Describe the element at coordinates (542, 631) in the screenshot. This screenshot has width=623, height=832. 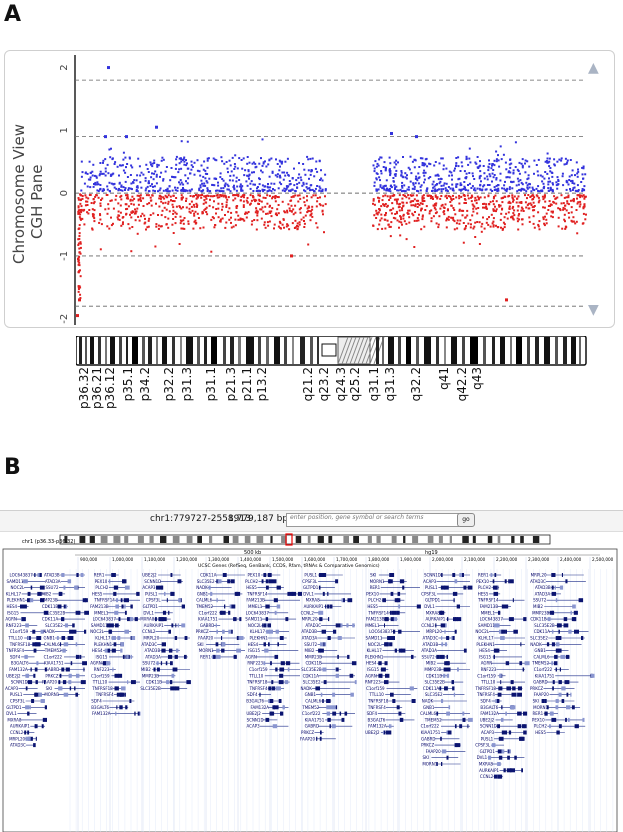
I see `gene-label: CDK11A` at that location.